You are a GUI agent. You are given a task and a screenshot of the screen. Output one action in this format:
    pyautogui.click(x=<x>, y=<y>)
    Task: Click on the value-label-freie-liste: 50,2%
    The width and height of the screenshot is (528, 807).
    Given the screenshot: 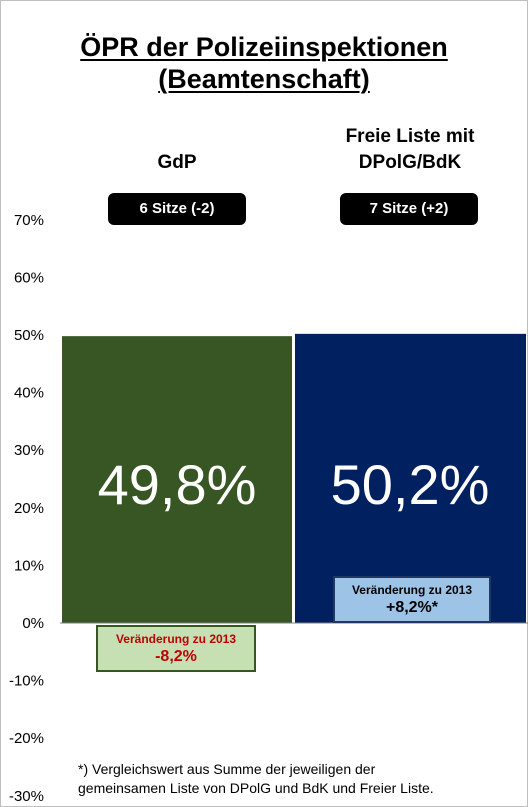 What is the action you would take?
    pyautogui.click(x=410, y=484)
    